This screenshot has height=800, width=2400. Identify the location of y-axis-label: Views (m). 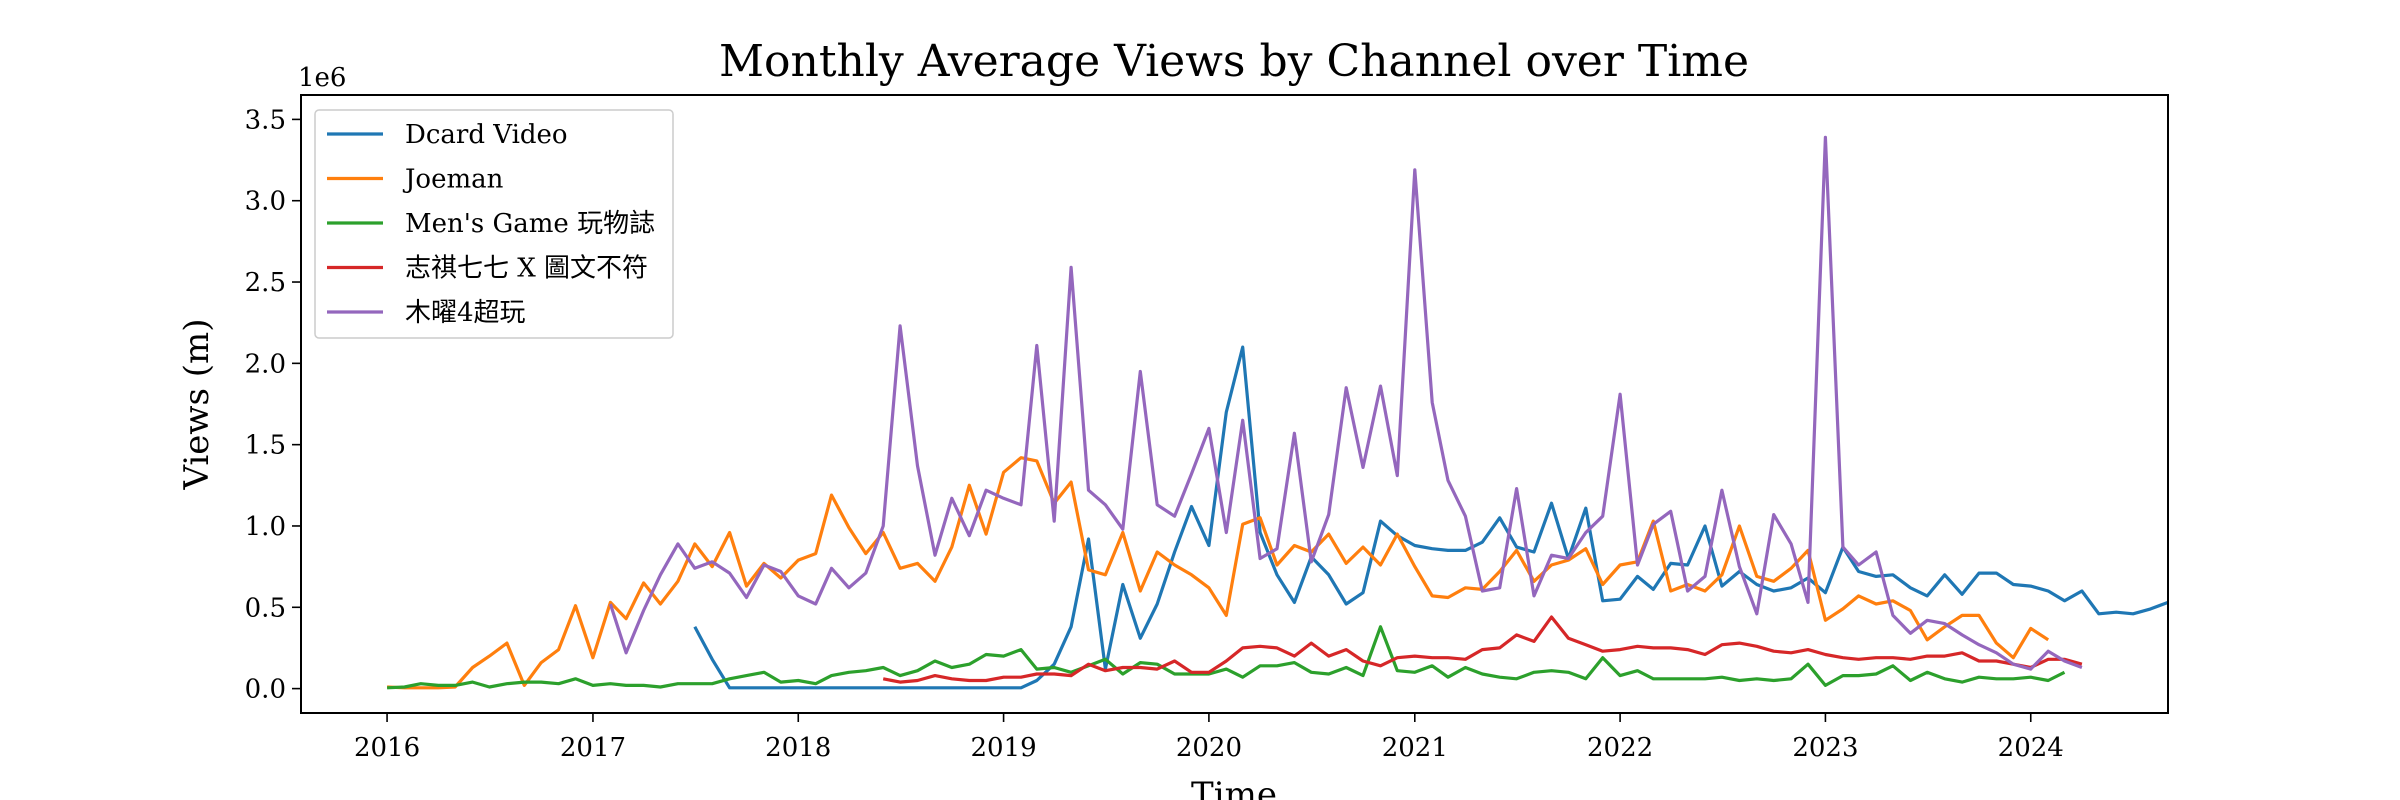
(197, 404).